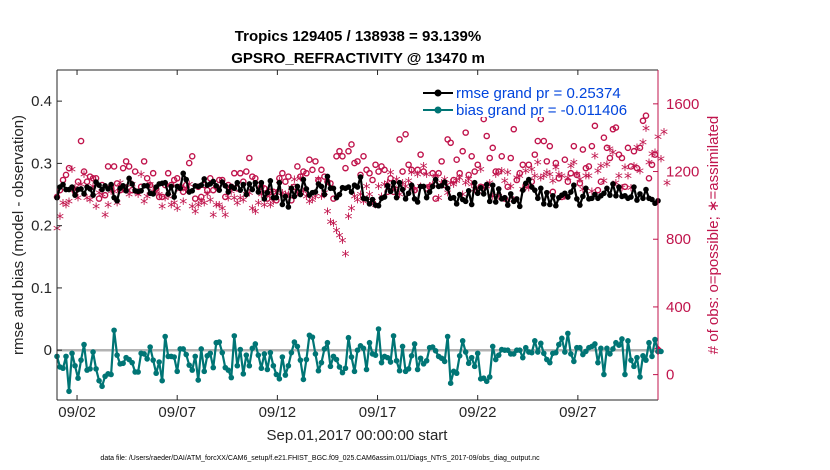  I want to click on rmse-series, so click(357, 190).